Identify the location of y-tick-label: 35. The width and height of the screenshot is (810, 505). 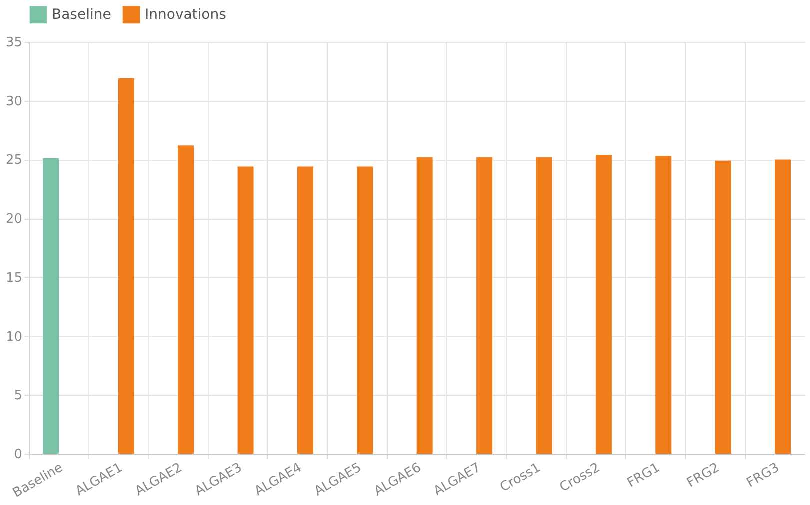
(14, 43).